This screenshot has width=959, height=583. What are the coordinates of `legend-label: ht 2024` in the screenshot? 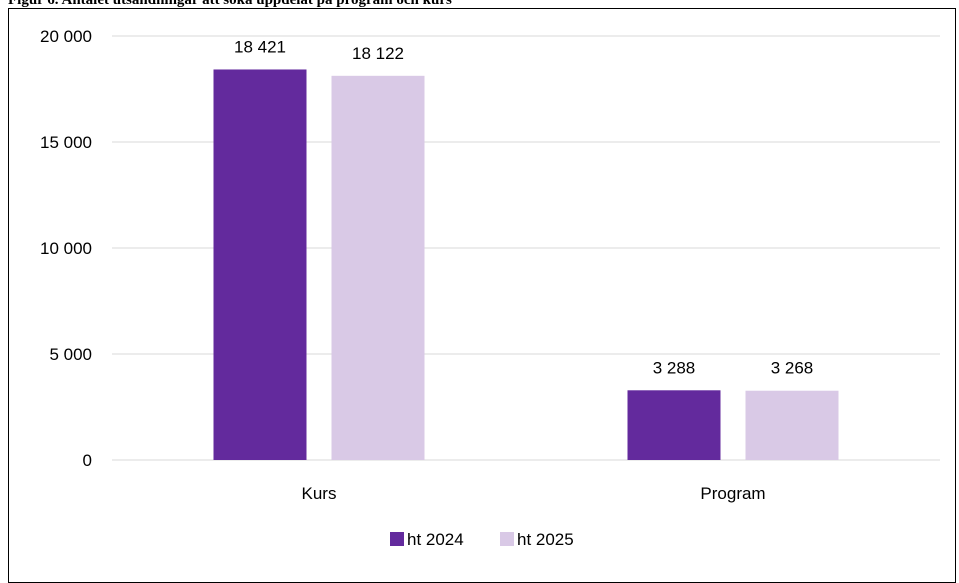 It's located at (435, 539).